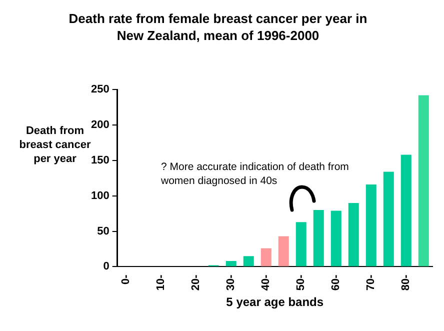 The width and height of the screenshot is (444, 331). I want to click on y-tick-label: 100, so click(100, 196).